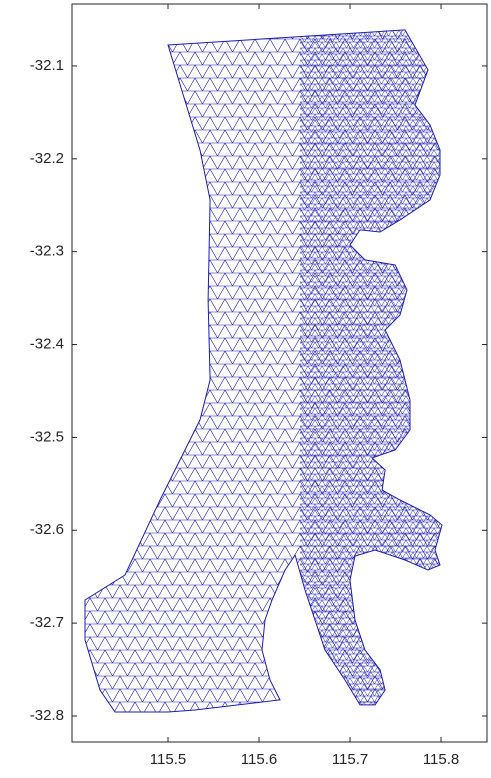 This screenshot has height=778, width=491. What do you see at coordinates (441, 759) in the screenshot?
I see `x-tick-label: 115.8` at bounding box center [441, 759].